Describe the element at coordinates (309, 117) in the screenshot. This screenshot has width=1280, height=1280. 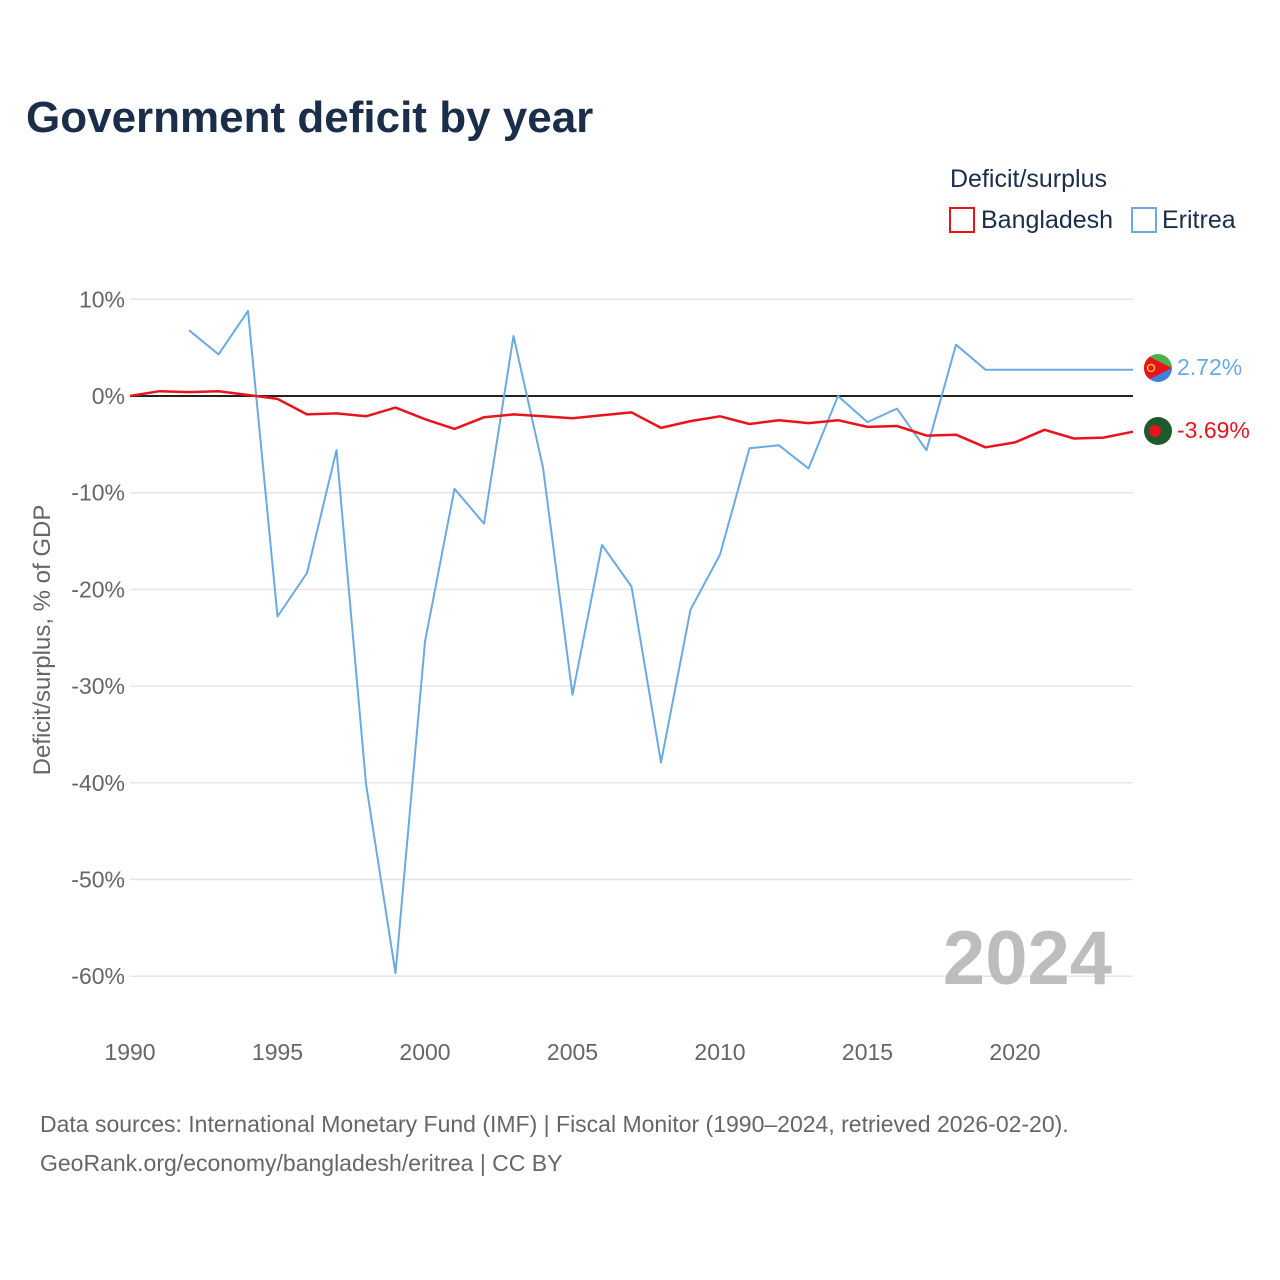
I see `page-title: Government deficit by year` at that location.